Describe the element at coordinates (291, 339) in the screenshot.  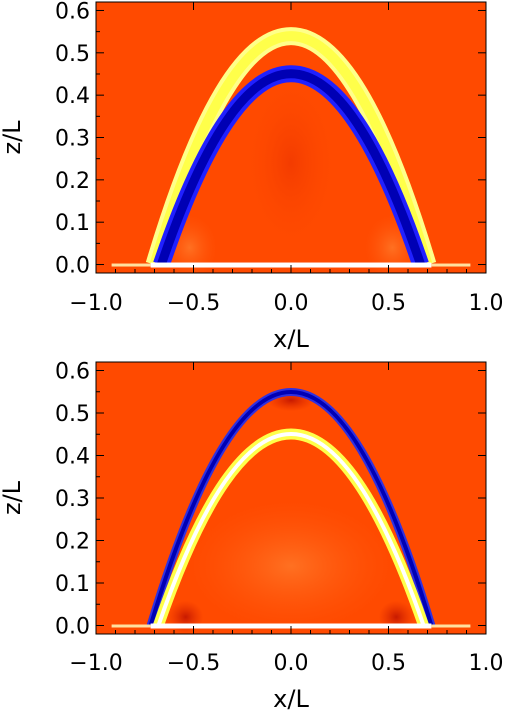
I see `x-axis-label-top: x/L` at that location.